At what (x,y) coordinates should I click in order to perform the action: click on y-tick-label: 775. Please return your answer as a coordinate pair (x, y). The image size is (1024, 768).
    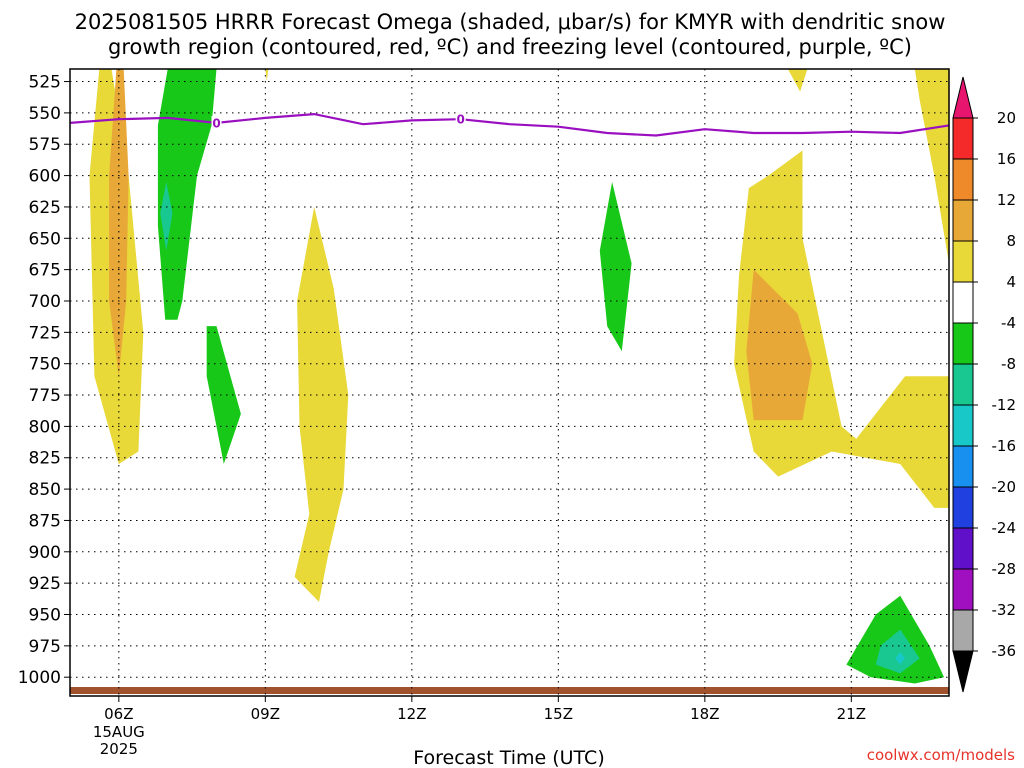
    Looking at the image, I should click on (45, 396).